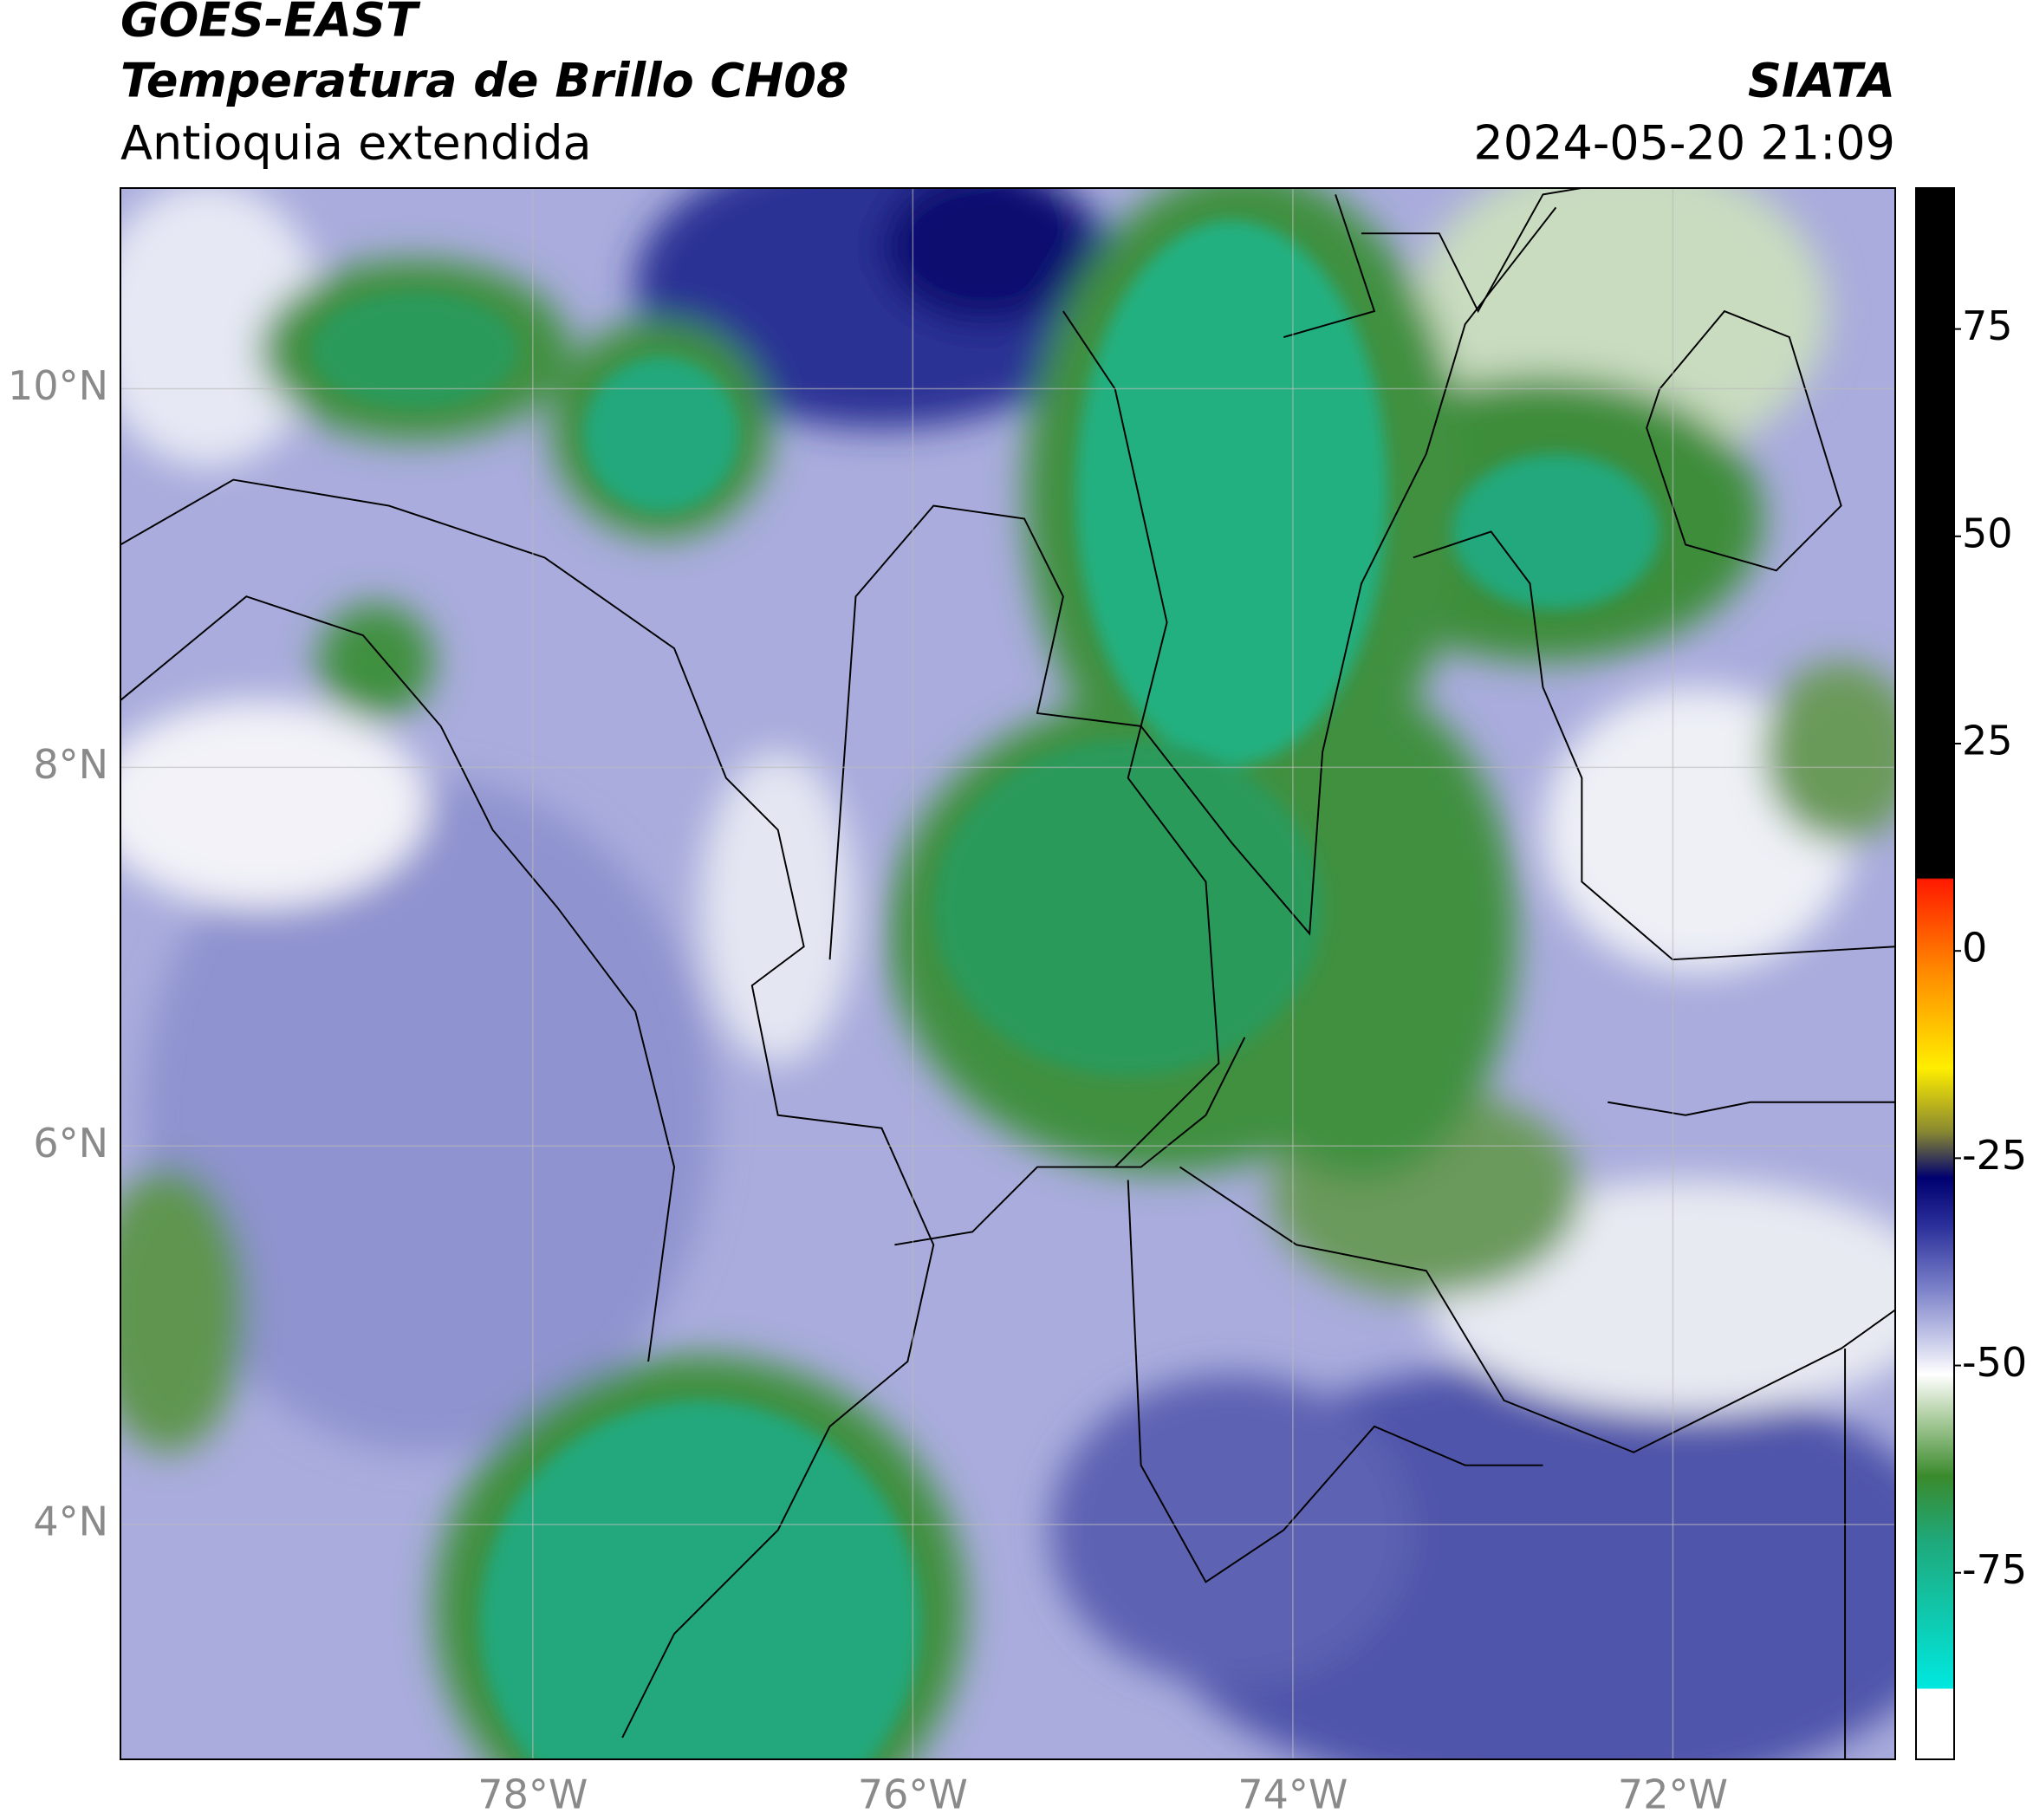 Image resolution: width=2033 pixels, height=1820 pixels. What do you see at coordinates (1673, 1794) in the screenshot?
I see `x-tick-label: 72°W` at bounding box center [1673, 1794].